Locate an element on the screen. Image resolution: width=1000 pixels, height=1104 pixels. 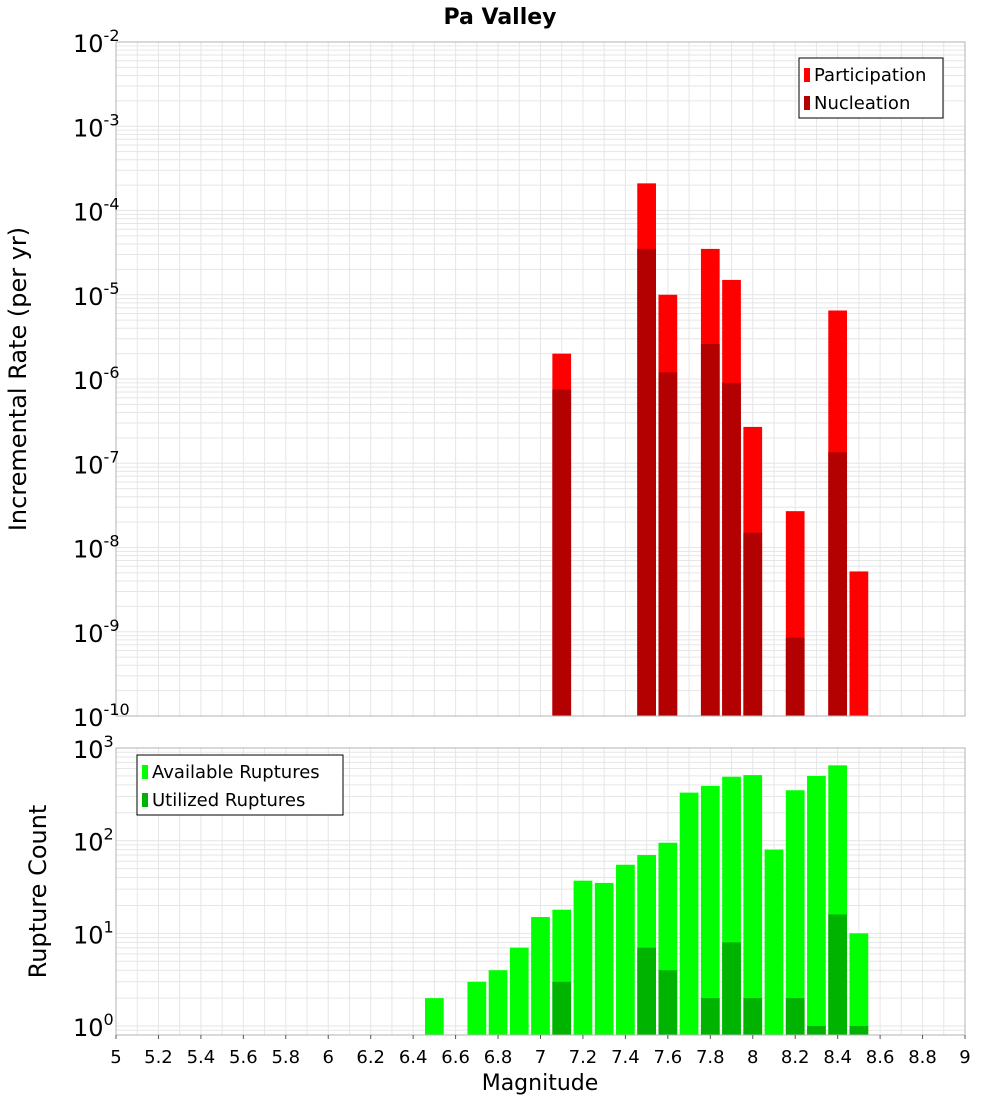
y-tick-label: 10⁻¹⁰ is located at coordinates (101, 716).